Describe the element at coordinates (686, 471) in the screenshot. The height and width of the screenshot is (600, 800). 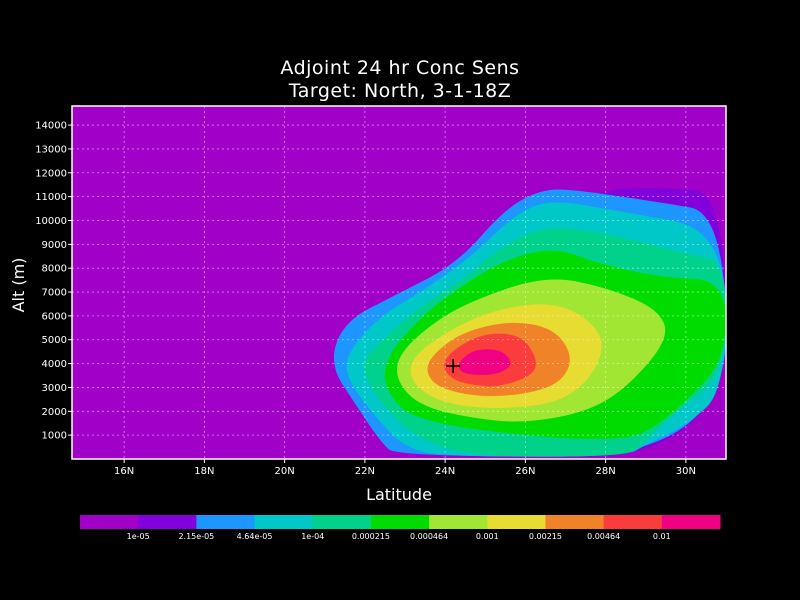
I see `x-tick-label-7: 30N` at that location.